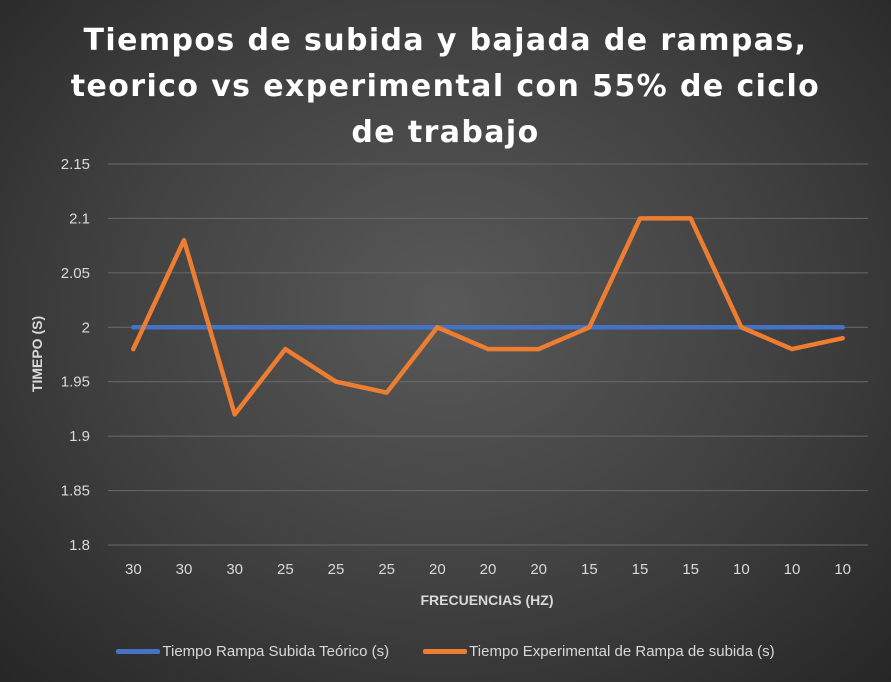 The width and height of the screenshot is (891, 682). I want to click on legend-label-teorico: Tiempo Rampa Subida Teórico (s), so click(276, 651).